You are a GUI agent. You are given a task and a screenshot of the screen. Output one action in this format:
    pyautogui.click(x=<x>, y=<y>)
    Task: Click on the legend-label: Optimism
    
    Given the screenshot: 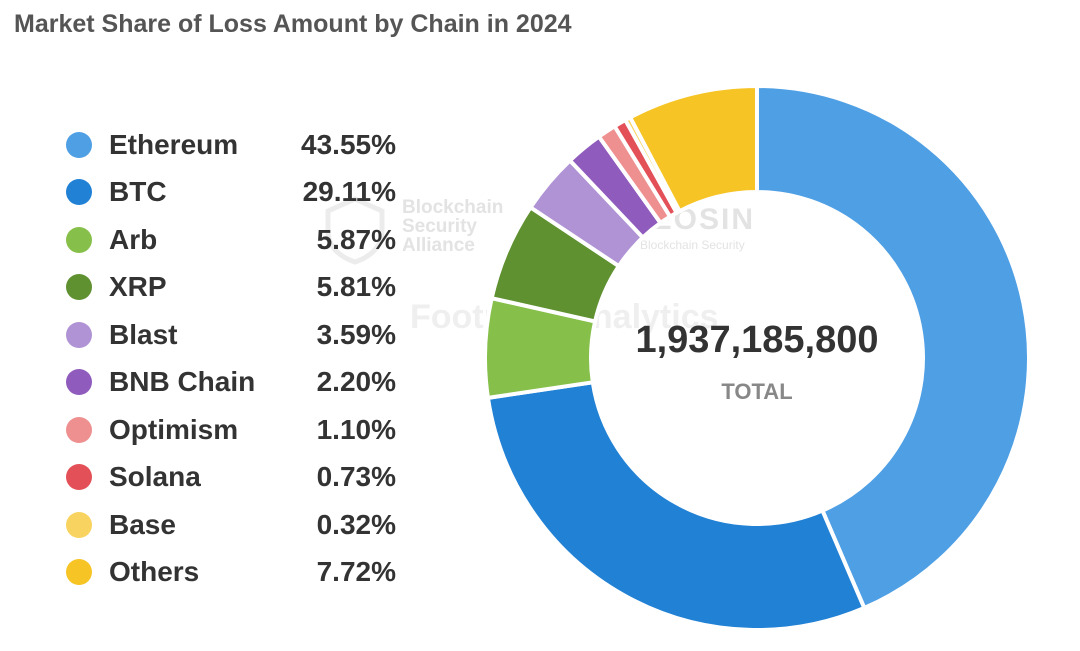 What is the action you would take?
    pyautogui.click(x=174, y=429)
    